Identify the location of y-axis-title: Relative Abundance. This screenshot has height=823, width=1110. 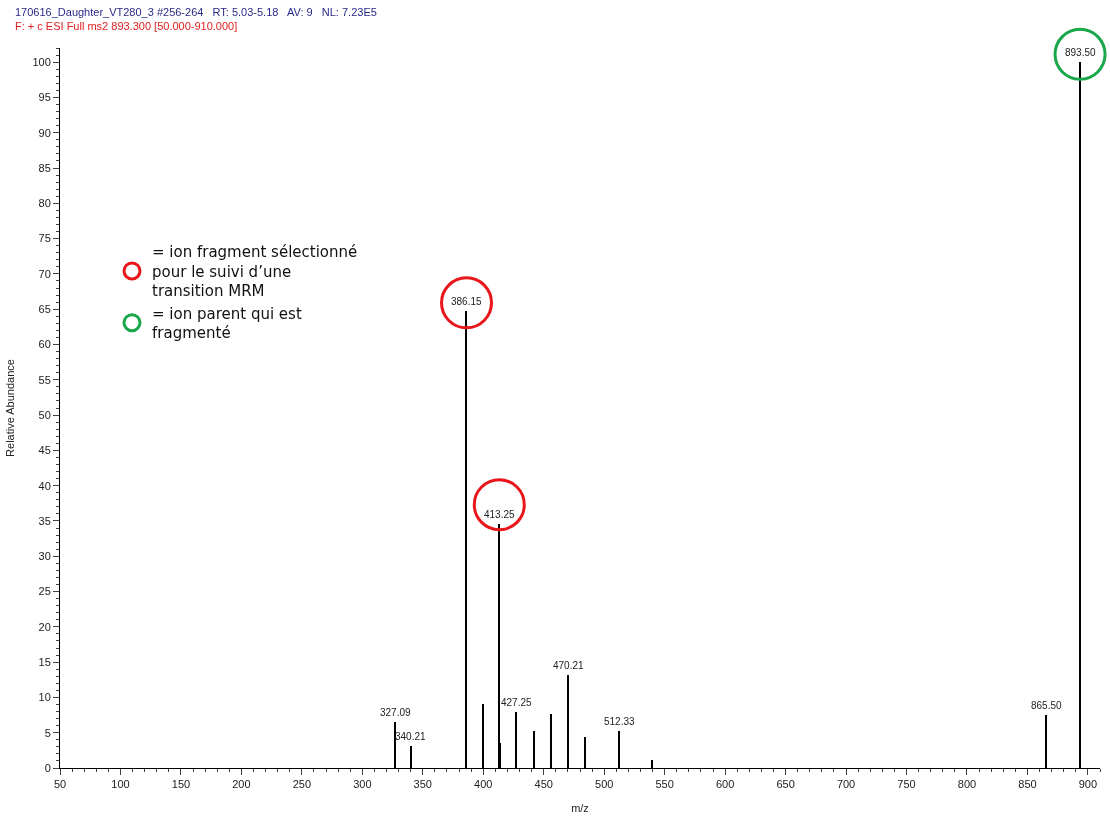
(10, 408).